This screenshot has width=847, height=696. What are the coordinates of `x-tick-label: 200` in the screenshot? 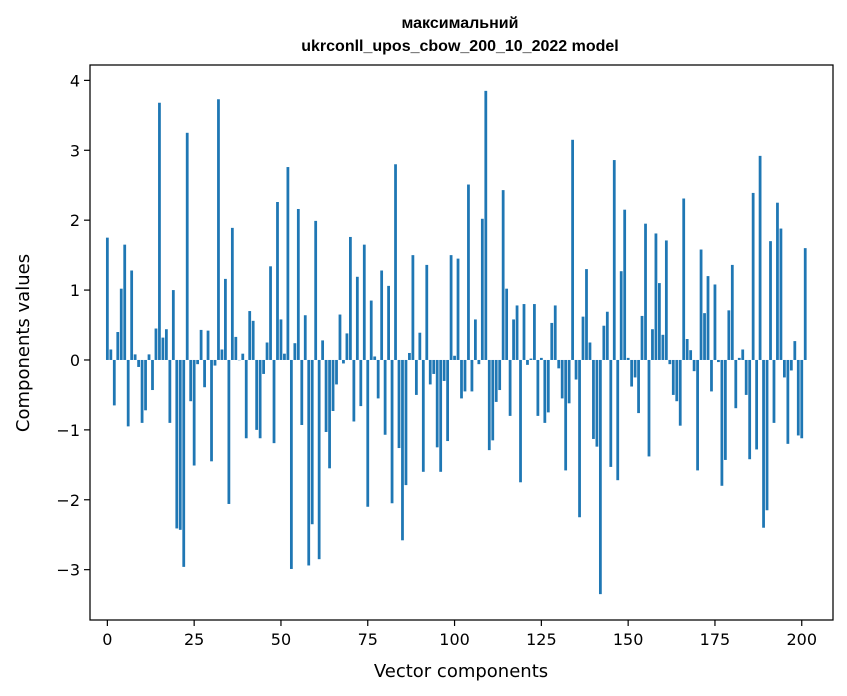 It's located at (801, 639).